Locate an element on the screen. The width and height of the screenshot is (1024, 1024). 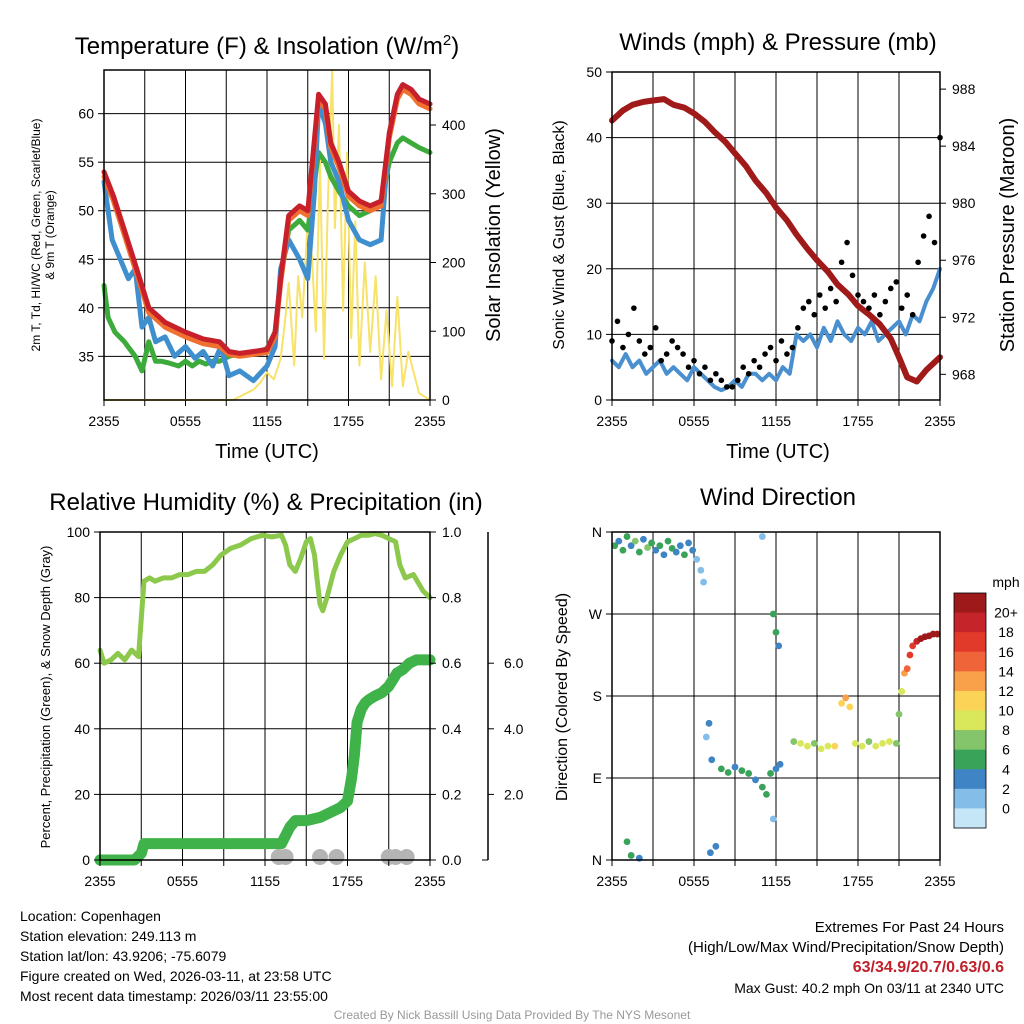
y-tick-label: 100 is located at coordinates (79, 532).